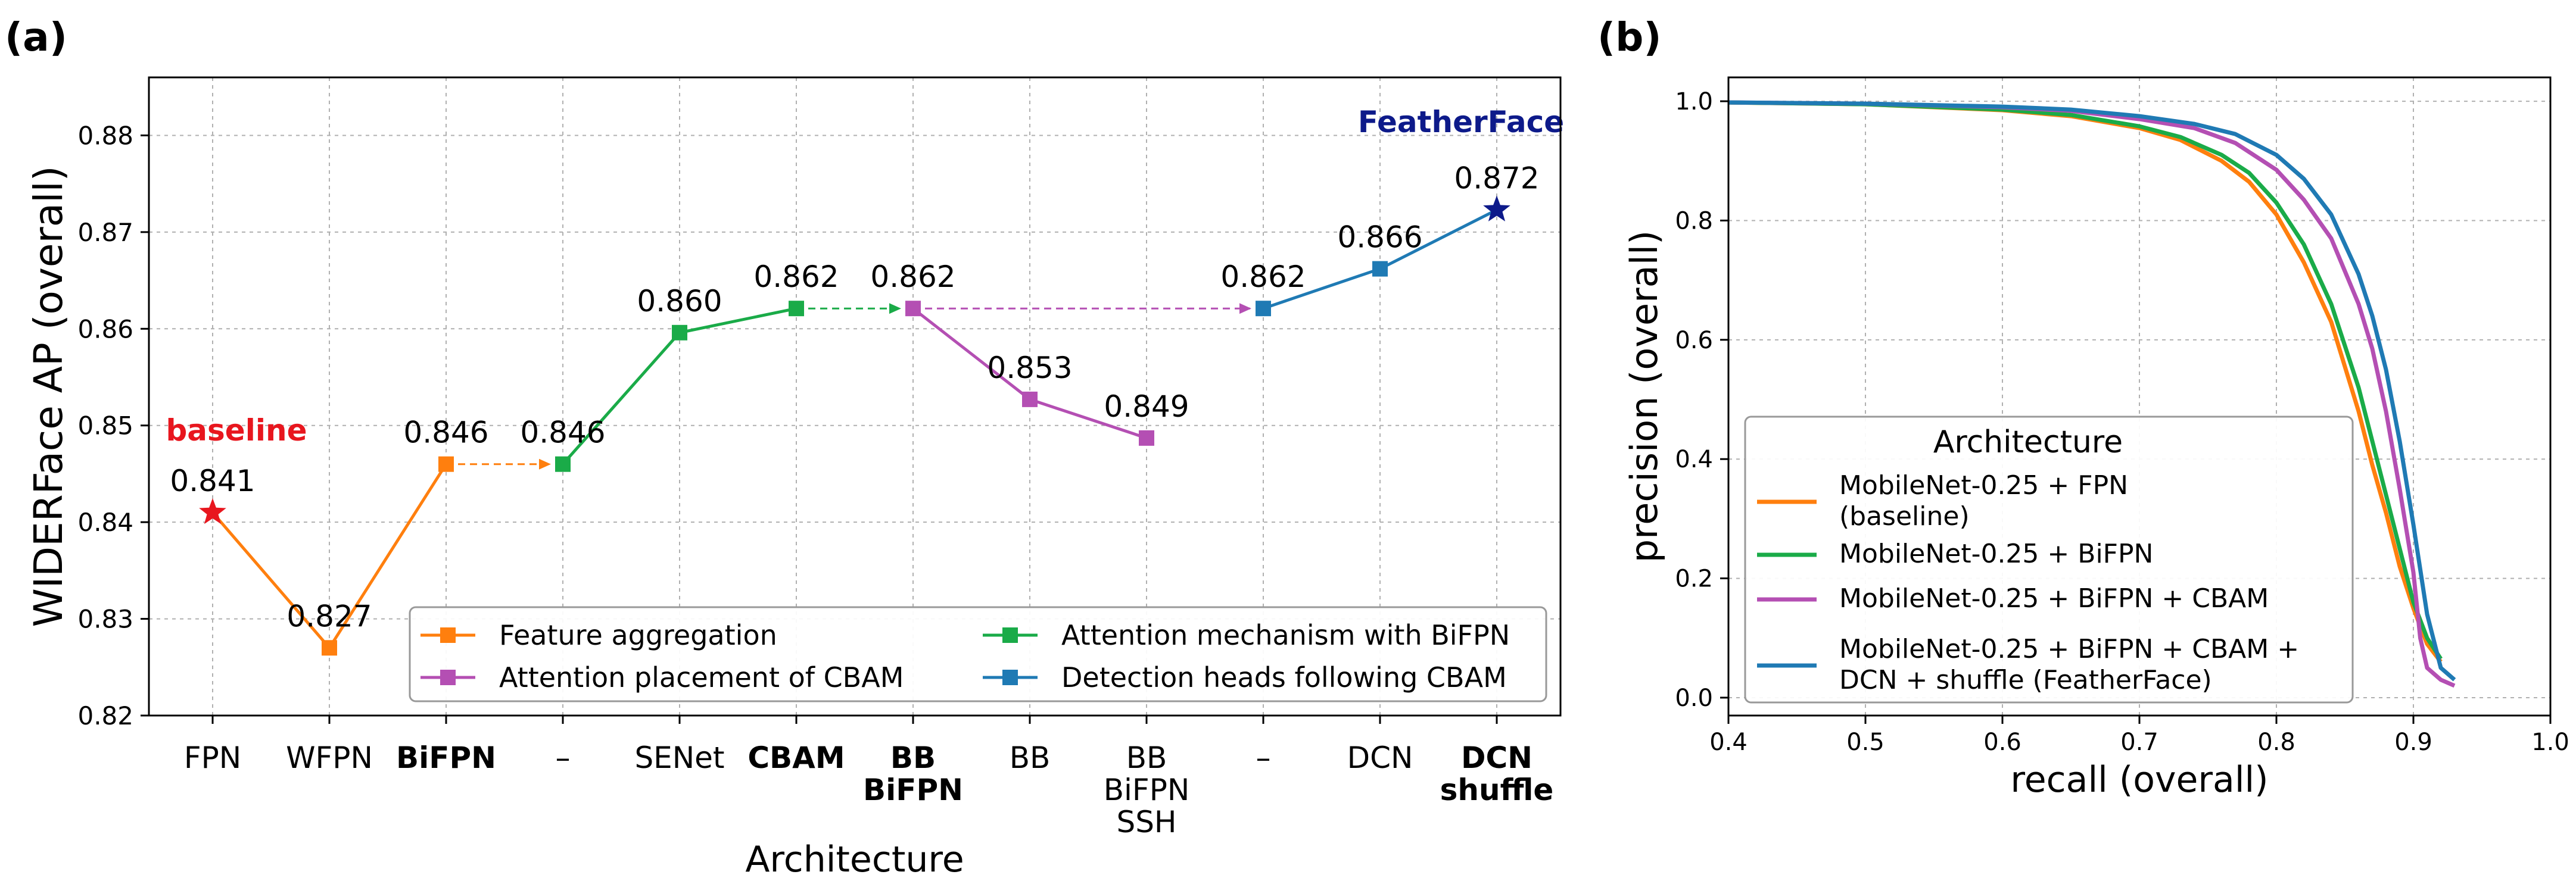 The image size is (2576, 884). What do you see at coordinates (105, 328) in the screenshot?
I see `y-tick-label: 0.86` at bounding box center [105, 328].